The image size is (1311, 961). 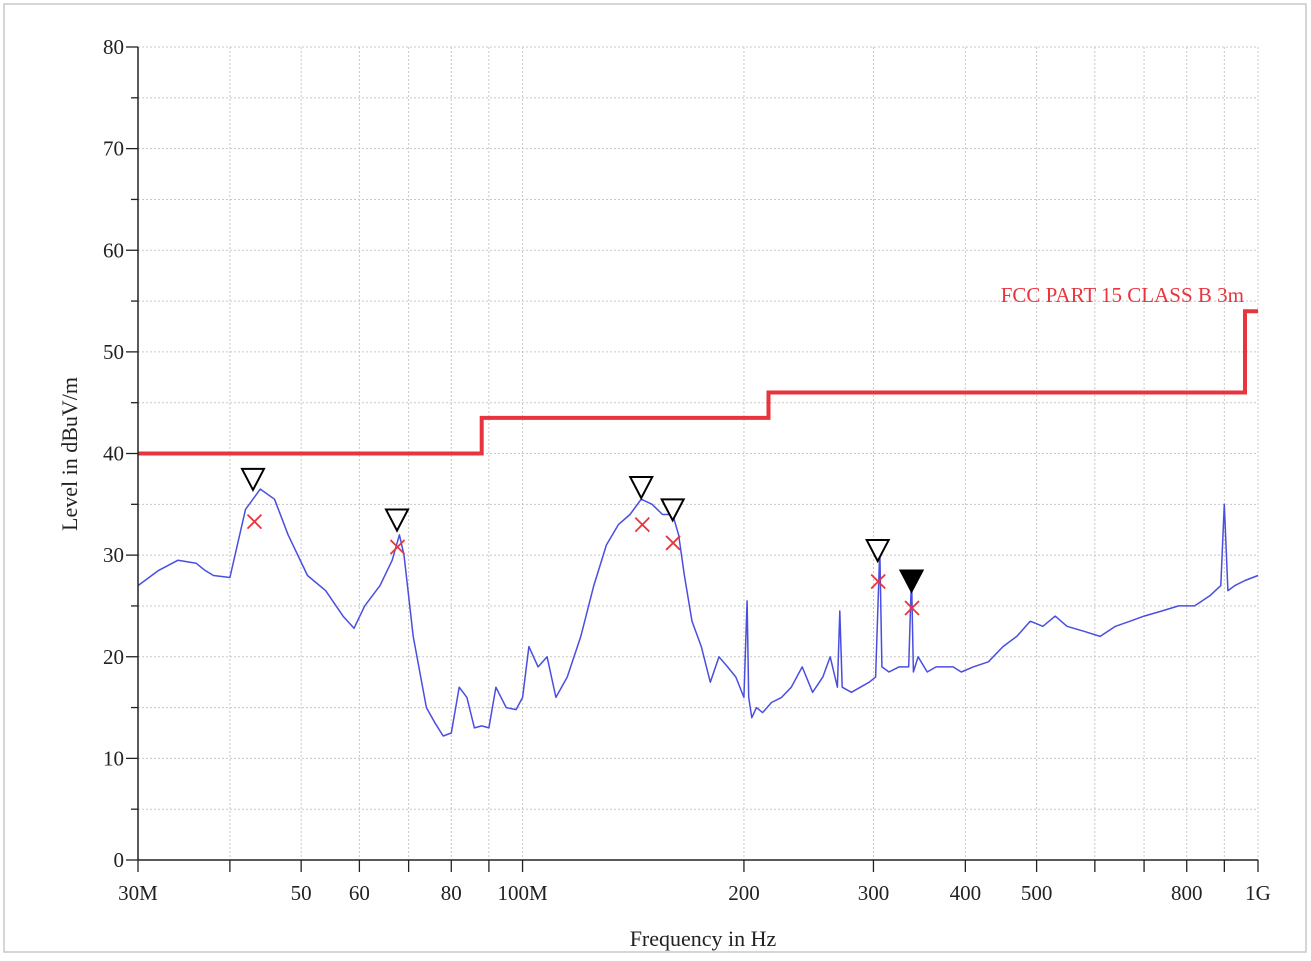 I want to click on x-tick-label: 400, so click(x=966, y=893).